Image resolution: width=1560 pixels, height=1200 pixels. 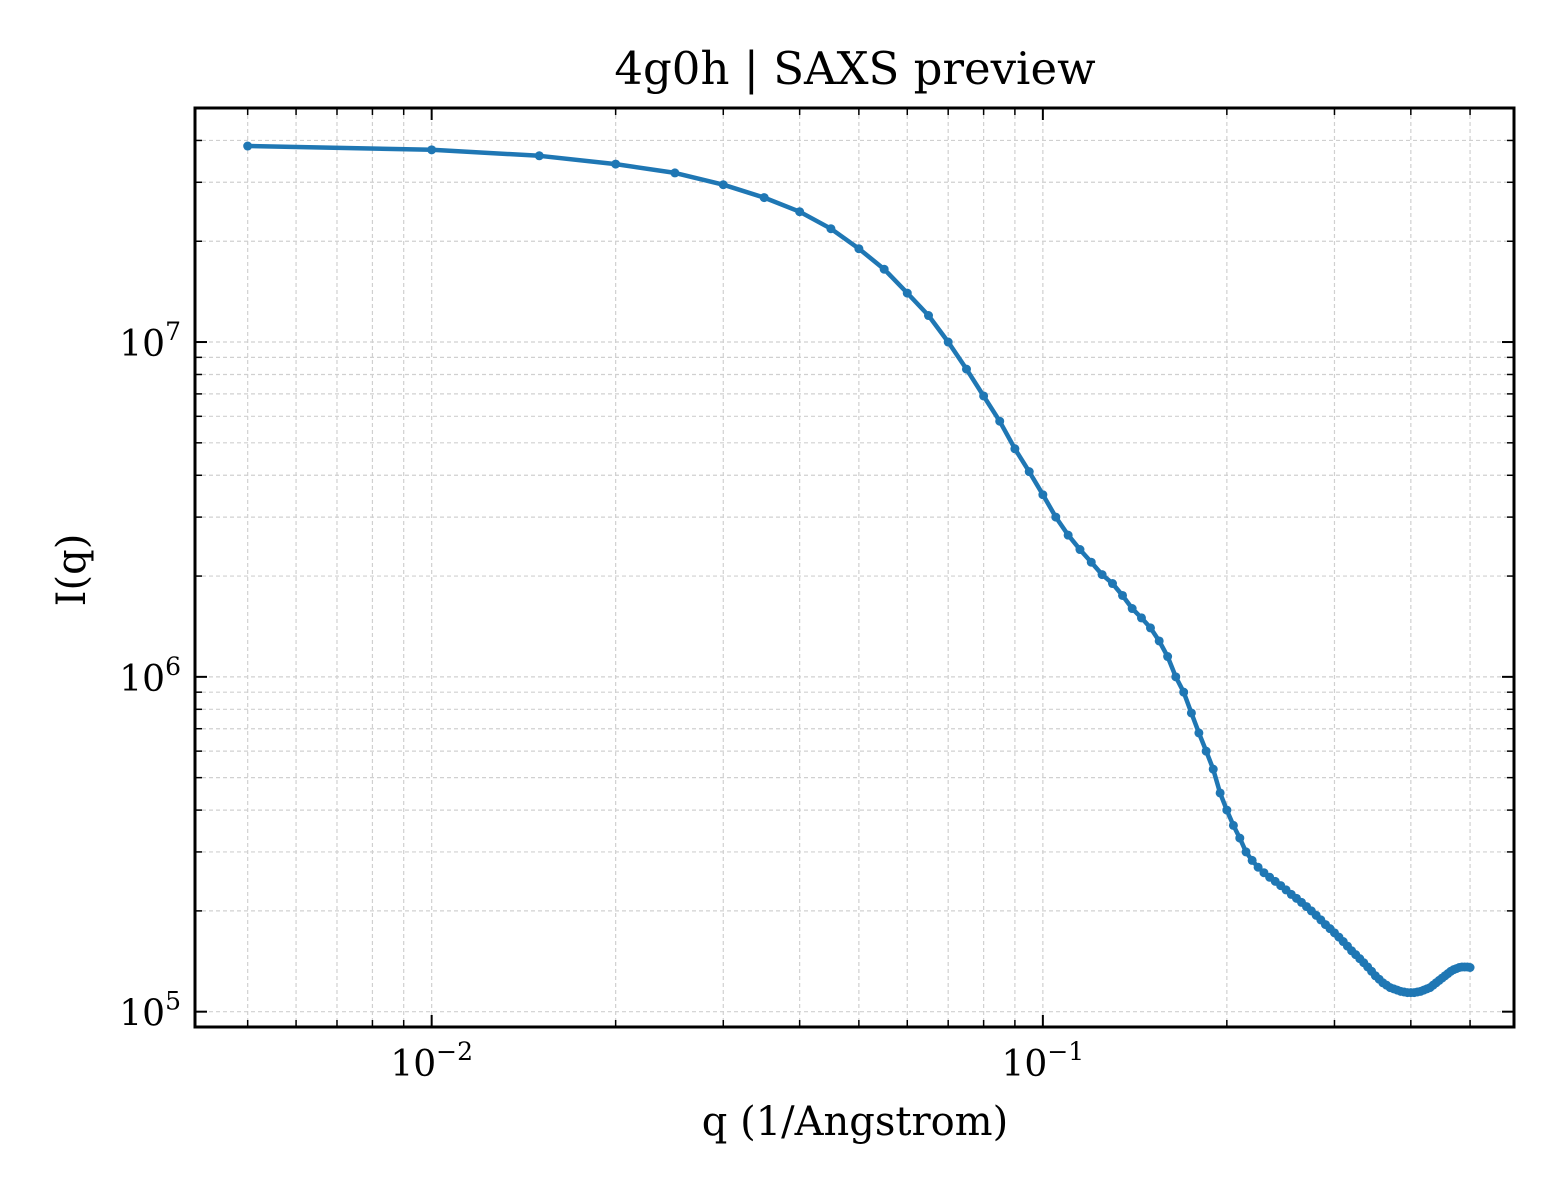 What do you see at coordinates (150, 1011) in the screenshot?
I see `y-tick-label: 10⁵` at bounding box center [150, 1011].